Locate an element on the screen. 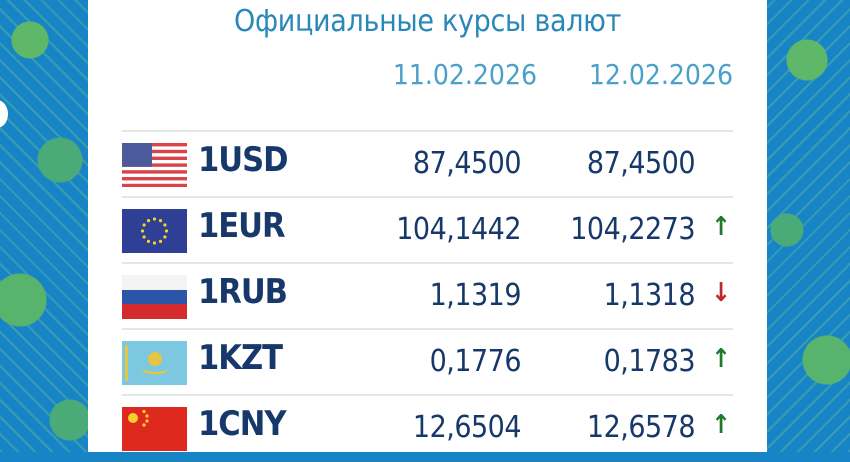 The image size is (850, 462). currency-code: 1EUR is located at coordinates (242, 226).